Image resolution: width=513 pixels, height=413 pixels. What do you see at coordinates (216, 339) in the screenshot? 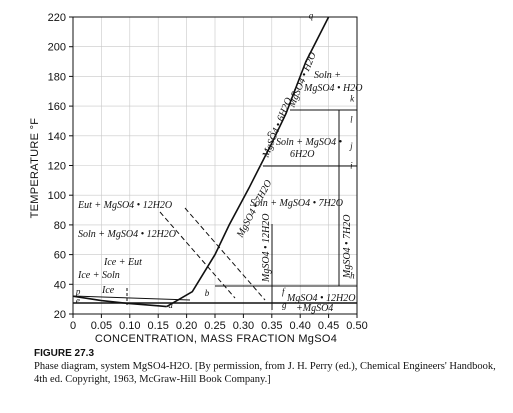
I see `x-axis-title: CONCENTRATION, MASS FRACTION MgSO4` at bounding box center [216, 339].